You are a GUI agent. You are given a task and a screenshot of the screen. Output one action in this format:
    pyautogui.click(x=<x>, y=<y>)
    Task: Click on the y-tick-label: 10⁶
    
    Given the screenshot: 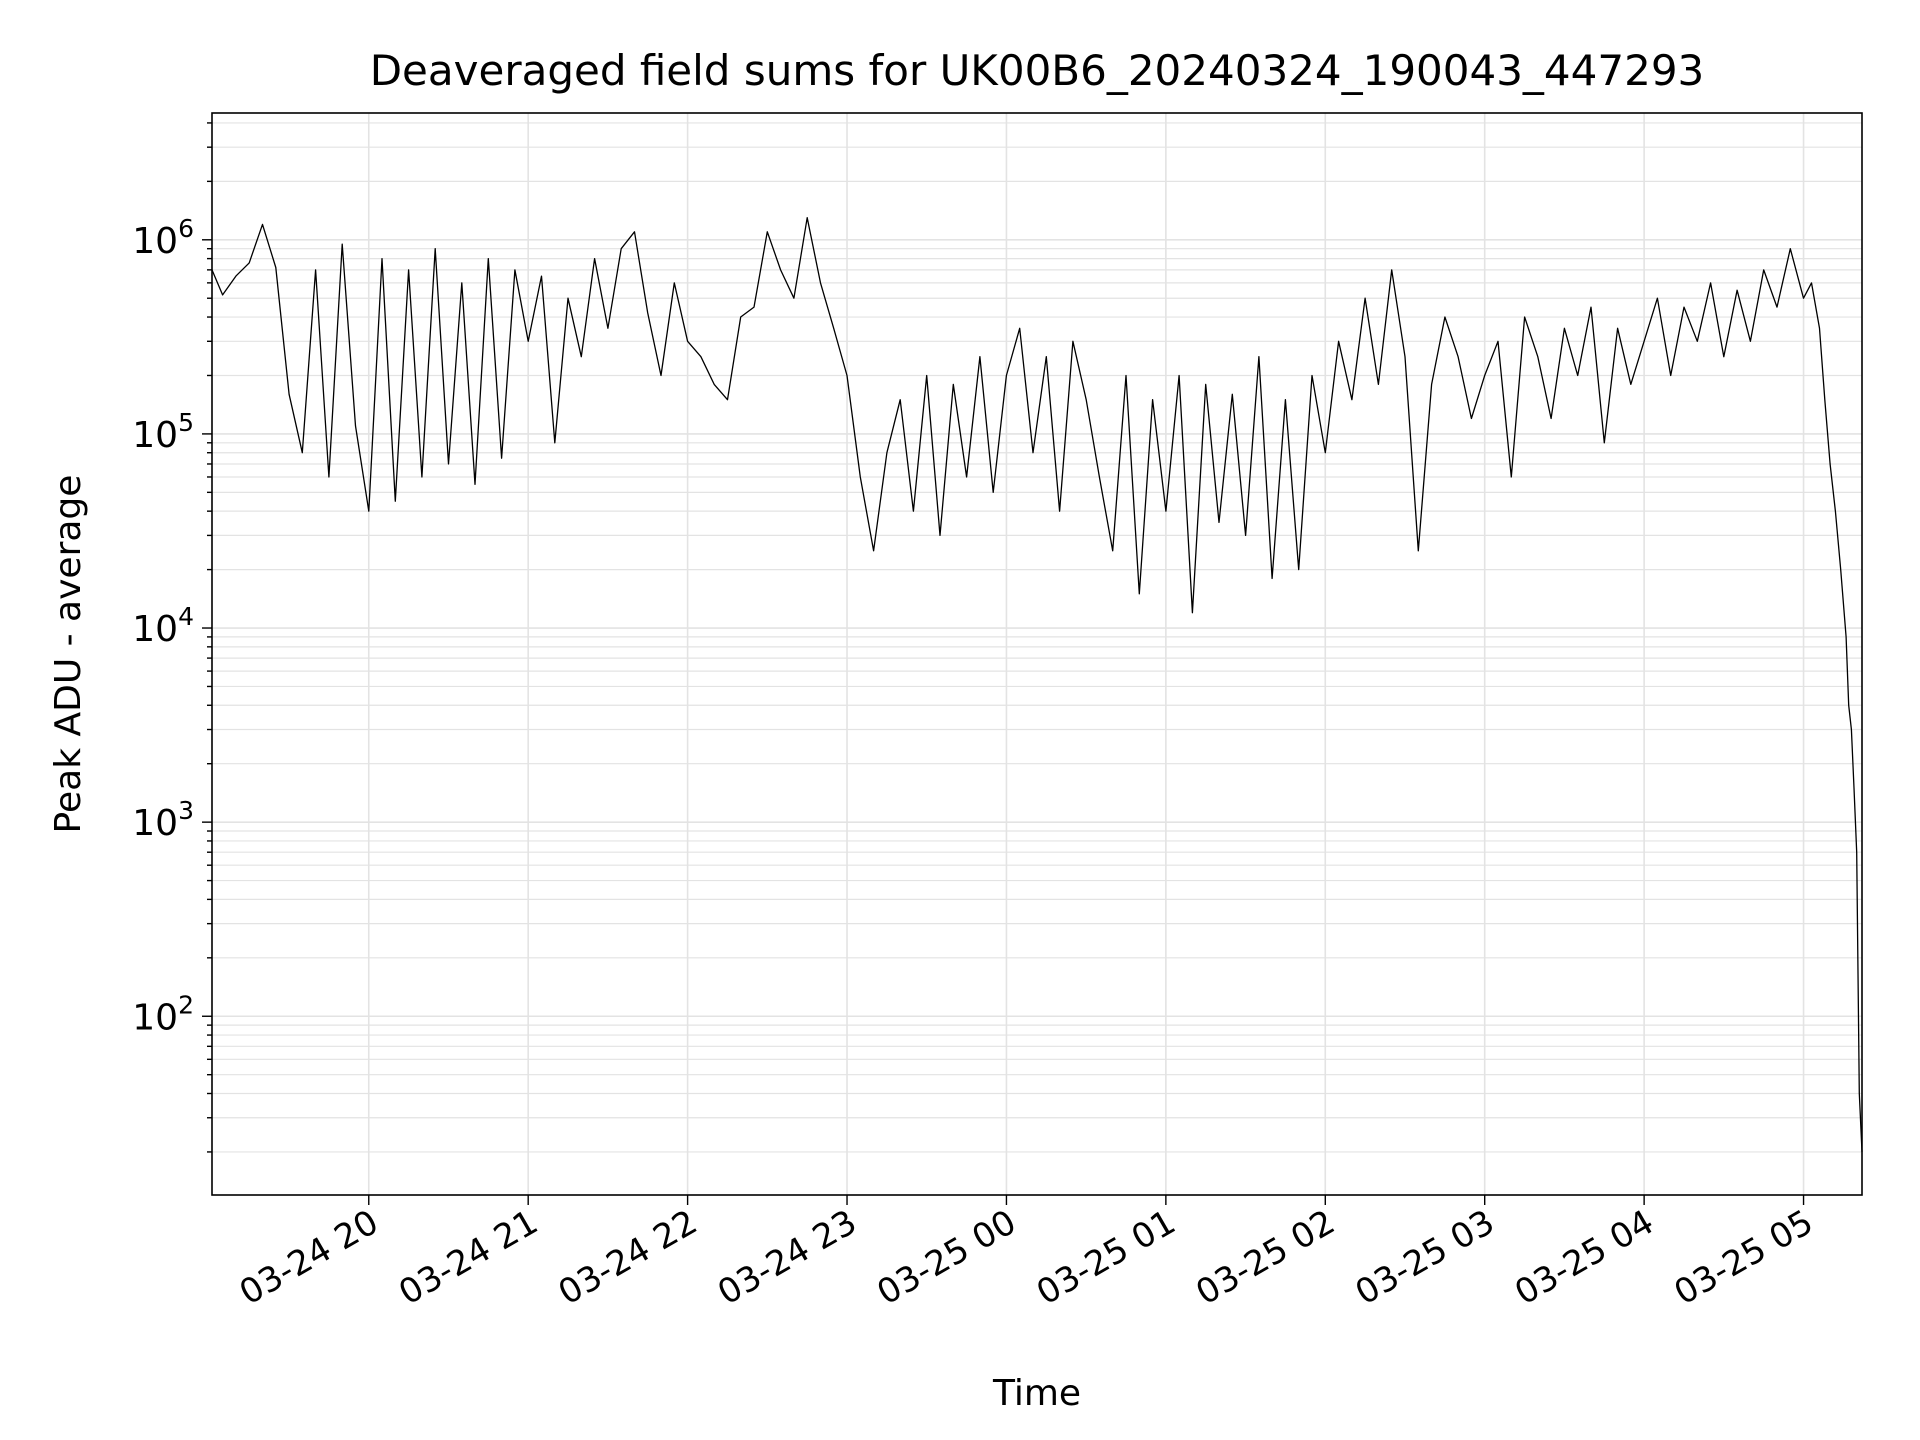 What is the action you would take?
    pyautogui.click(x=163, y=238)
    